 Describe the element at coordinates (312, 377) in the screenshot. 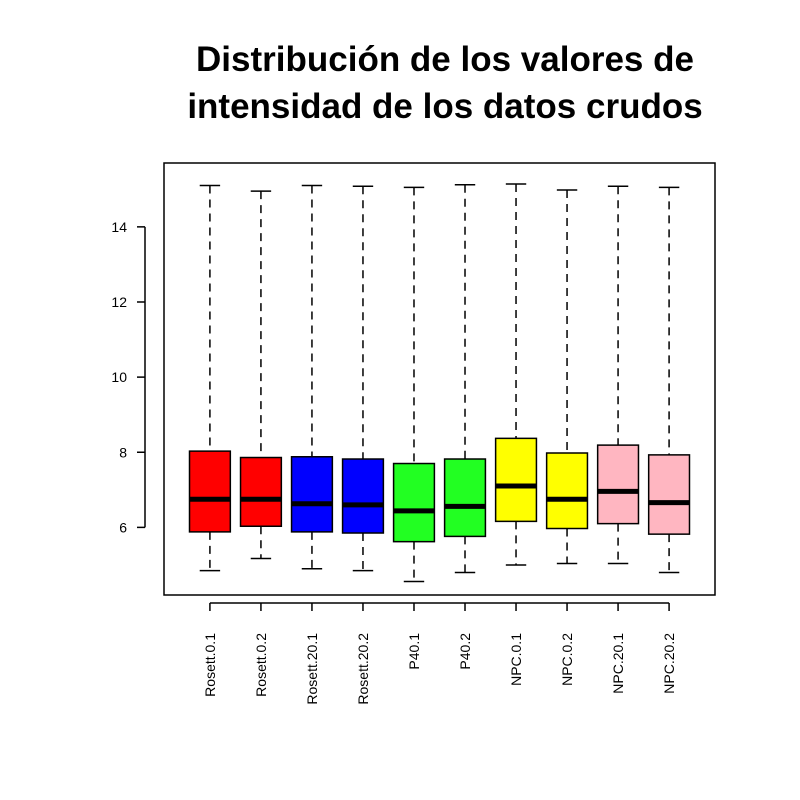

I see `box-Rosett.20.1` at that location.